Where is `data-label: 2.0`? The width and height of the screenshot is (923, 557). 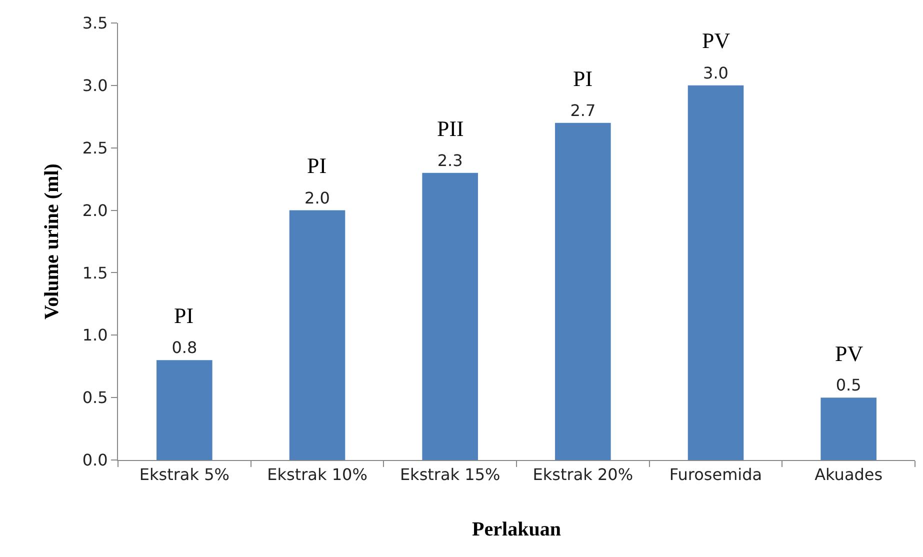
data-label: 2.0 is located at coordinates (317, 198).